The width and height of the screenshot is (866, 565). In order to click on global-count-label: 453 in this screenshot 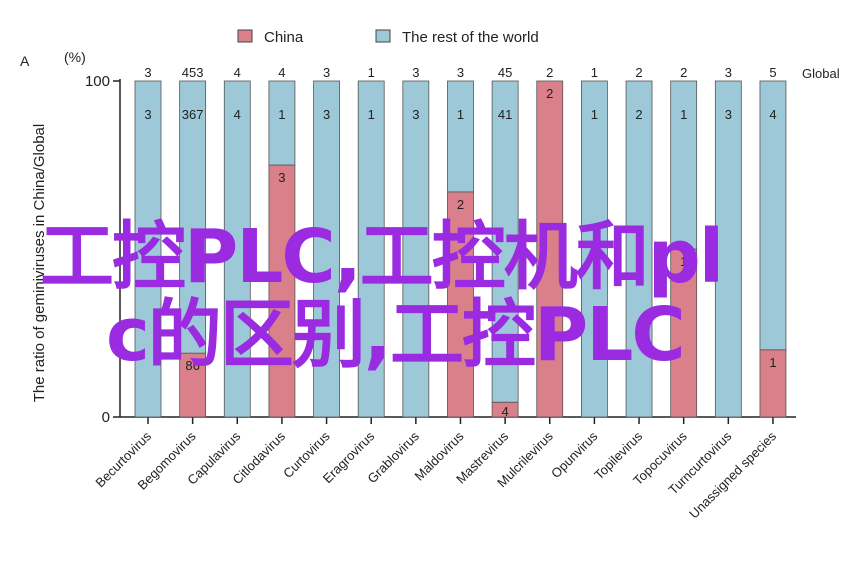, I will do `click(193, 72)`.